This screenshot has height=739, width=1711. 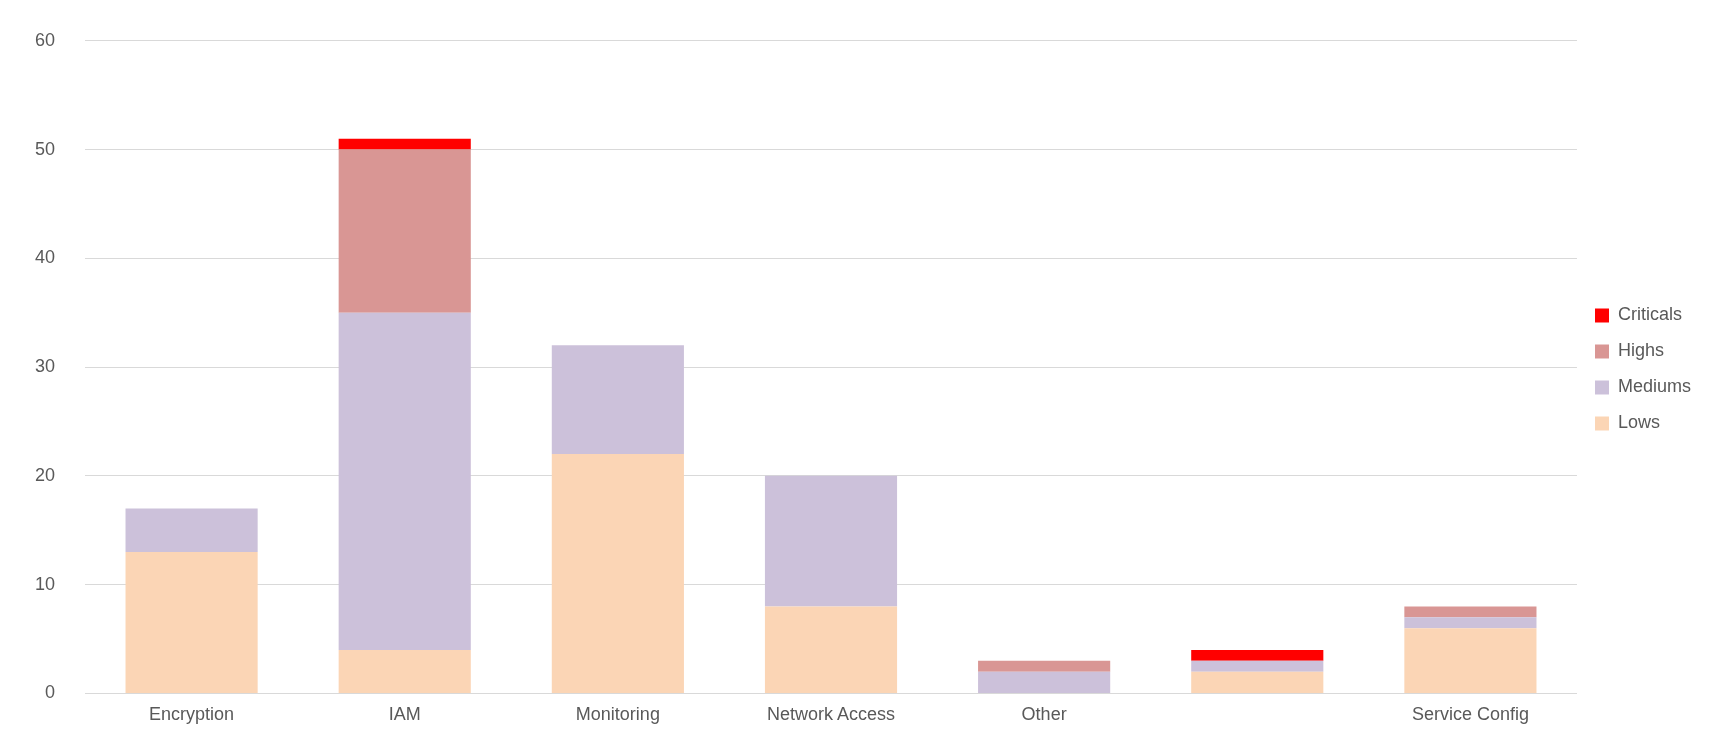 I want to click on y-tick-label: 50, so click(x=45, y=148).